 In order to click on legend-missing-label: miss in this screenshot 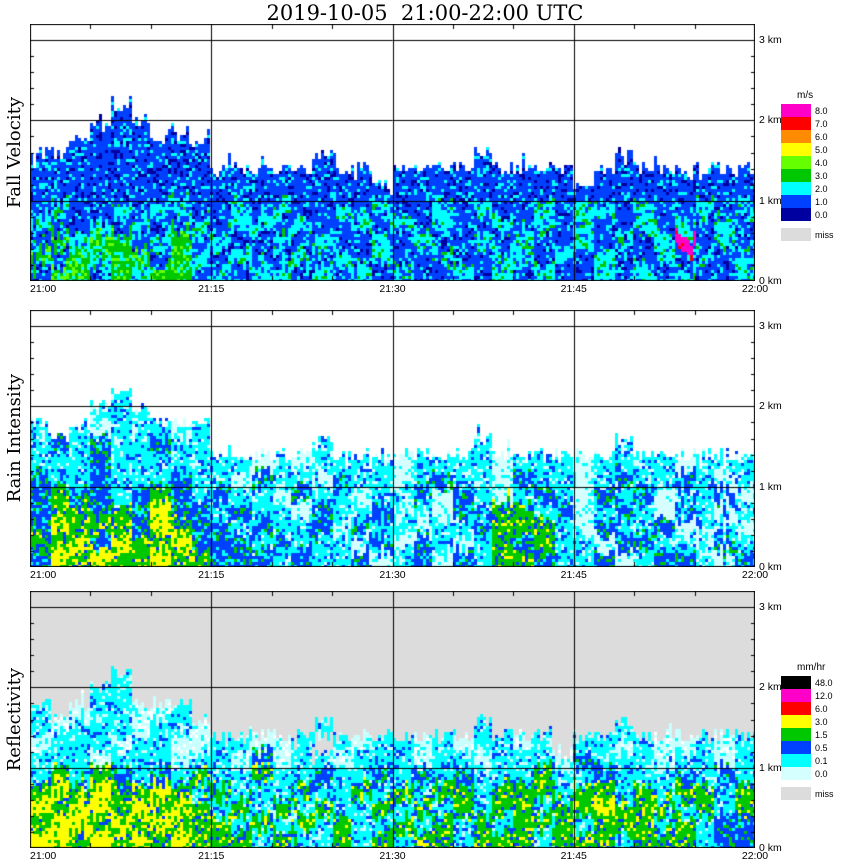, I will do `click(824, 793)`.